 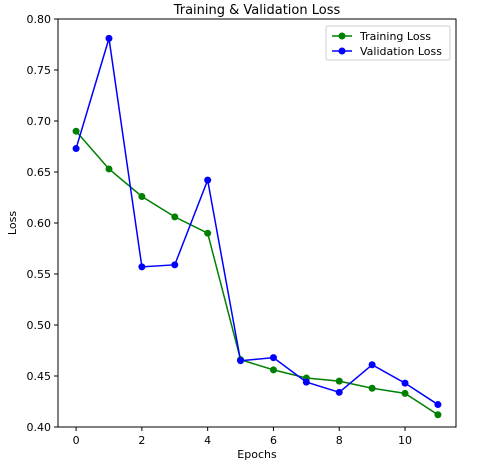 I want to click on x-tick-label: 6, so click(x=273, y=440).